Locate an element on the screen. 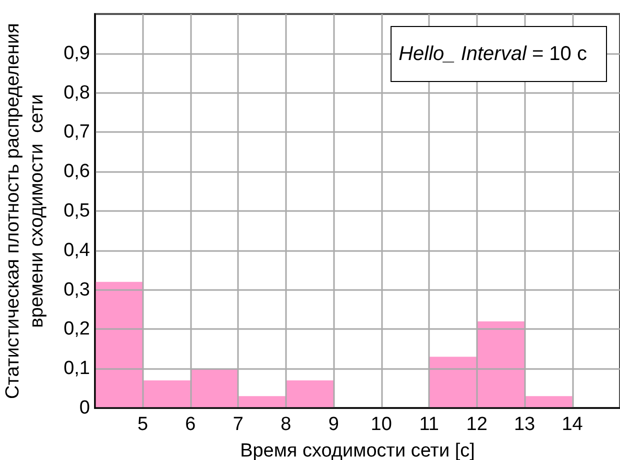 This screenshot has width=620, height=460. y-tick-label: 0,3 is located at coordinates (77, 289).